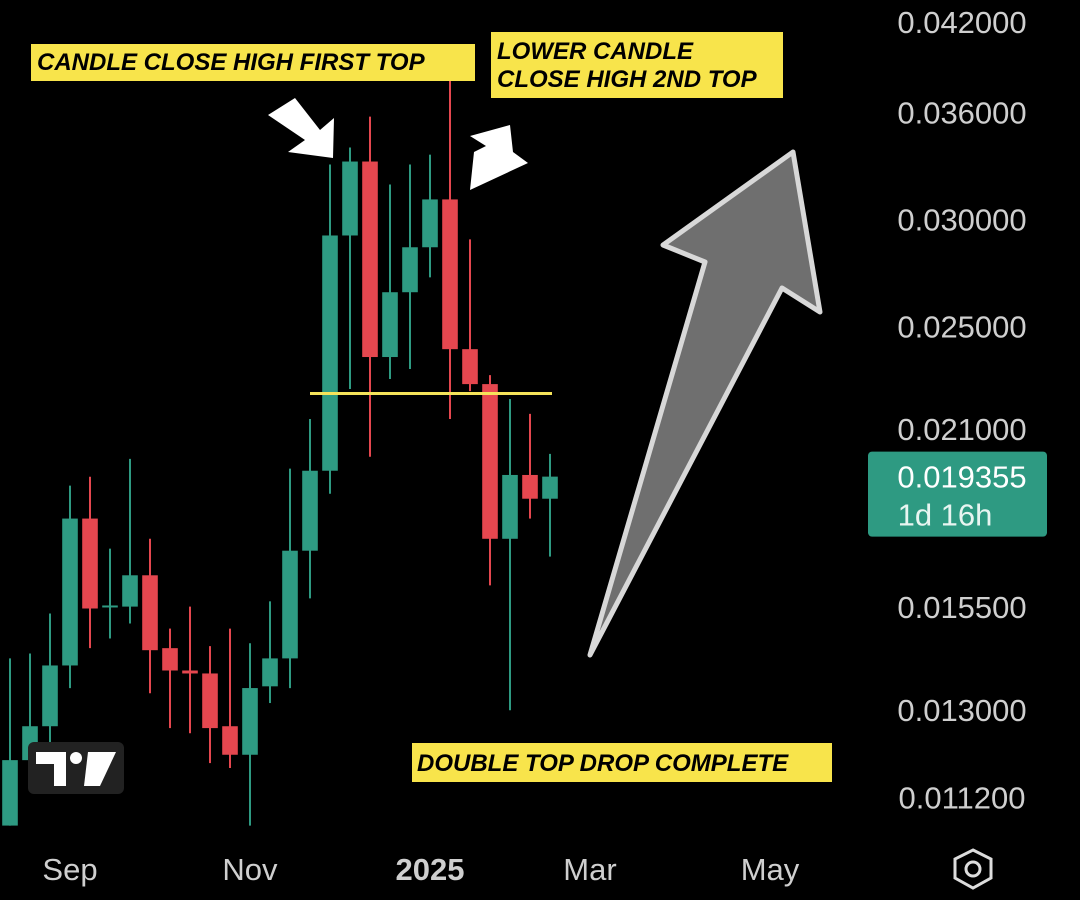 Image resolution: width=1080 pixels, height=900 pixels. What do you see at coordinates (301, 128) in the screenshot?
I see `arrow-first-top` at bounding box center [301, 128].